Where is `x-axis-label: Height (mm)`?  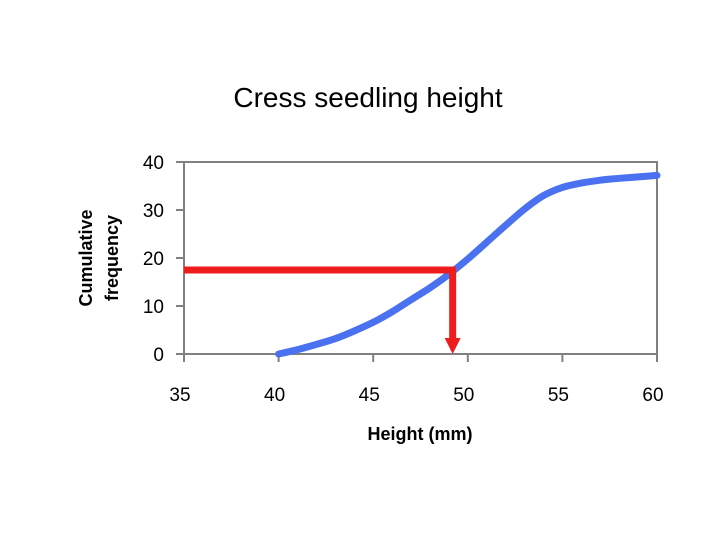 x-axis-label: Height (mm) is located at coordinates (420, 434).